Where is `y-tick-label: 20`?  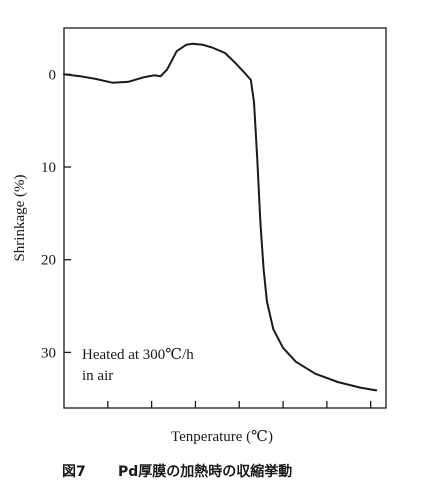
y-tick-label: 20 is located at coordinates (48, 261).